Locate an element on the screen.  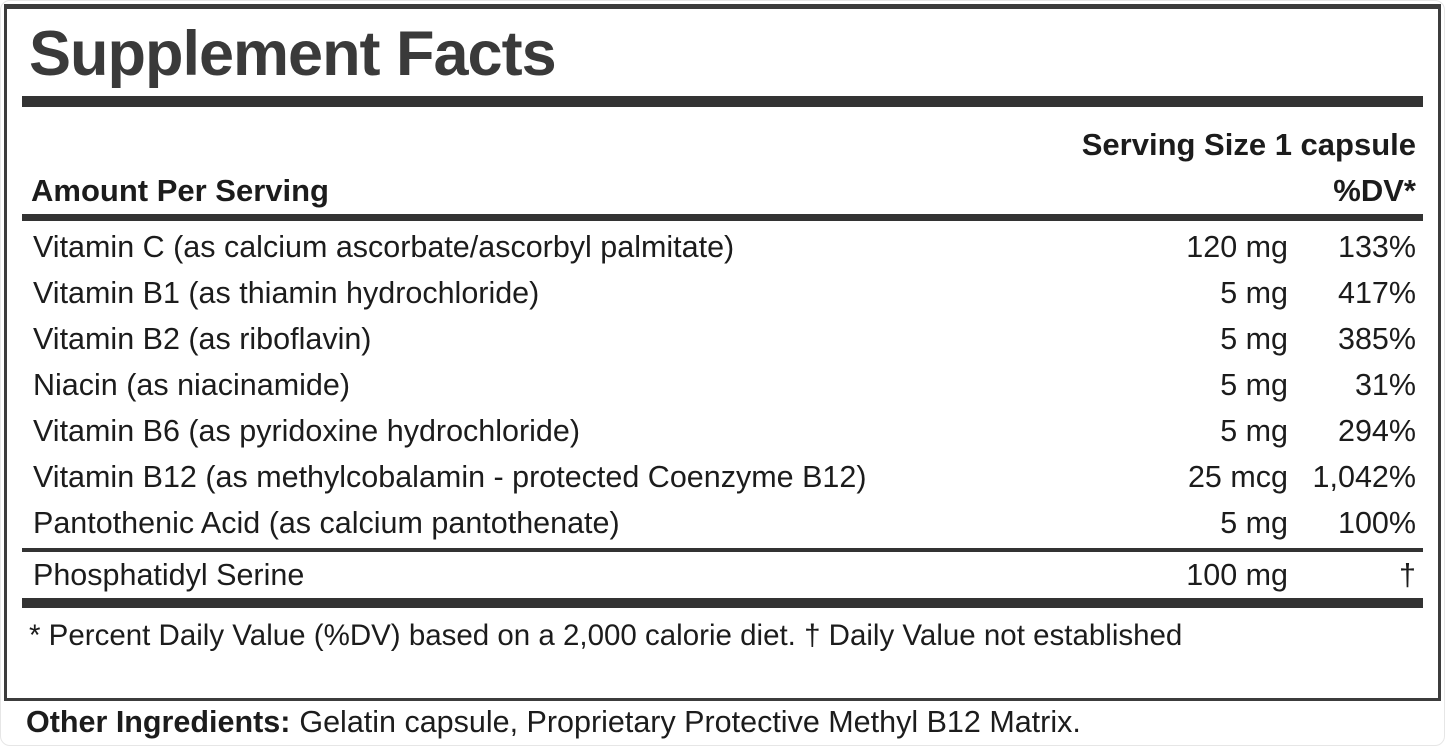
dagger-symbol: † is located at coordinates (1407, 575).